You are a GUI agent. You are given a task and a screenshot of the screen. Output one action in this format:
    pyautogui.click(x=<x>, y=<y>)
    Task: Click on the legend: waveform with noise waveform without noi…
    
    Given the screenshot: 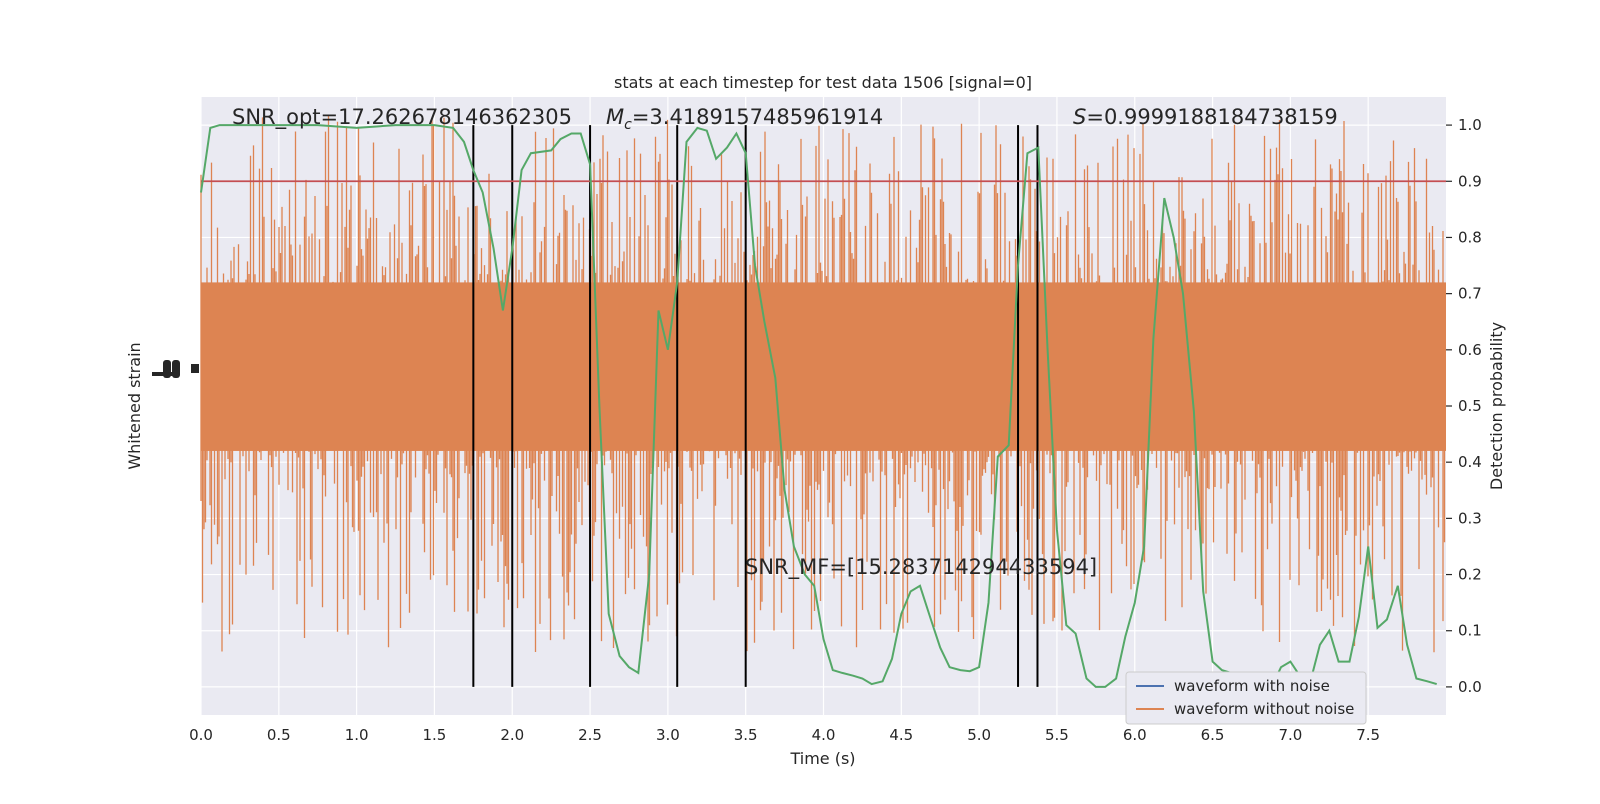 What is the action you would take?
    pyautogui.click(x=1246, y=698)
    